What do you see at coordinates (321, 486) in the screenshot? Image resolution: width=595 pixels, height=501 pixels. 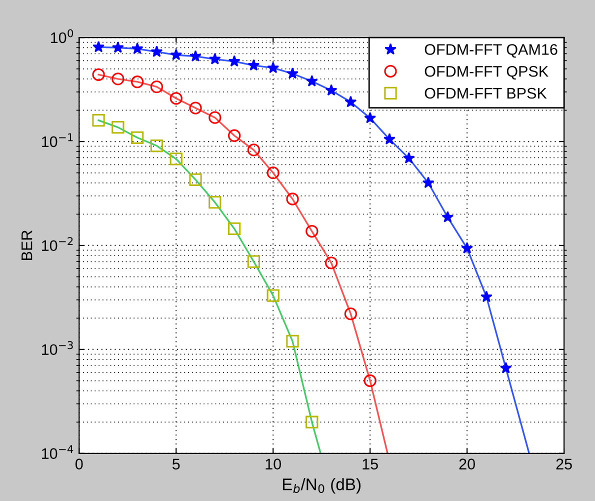 I see `x-axis-title: E$_{b}$/N$_{0}$ (dB)` at bounding box center [321, 486].